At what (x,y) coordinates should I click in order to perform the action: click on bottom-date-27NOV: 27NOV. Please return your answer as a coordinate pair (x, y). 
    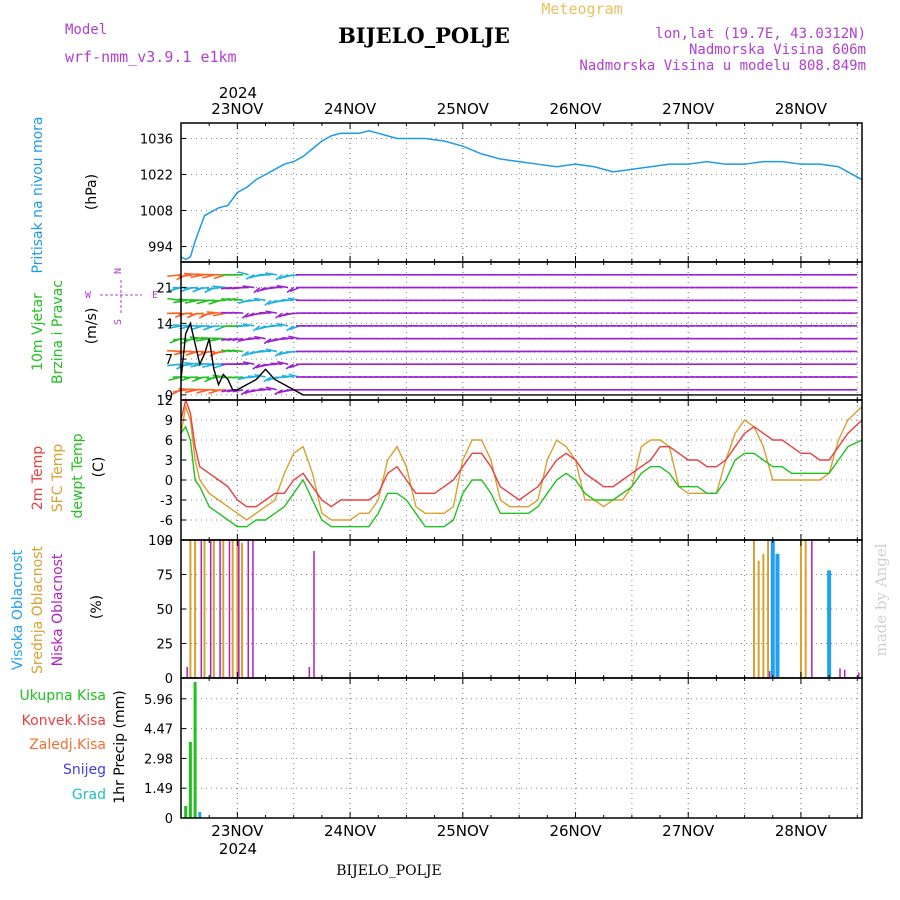
    Looking at the image, I should click on (688, 831).